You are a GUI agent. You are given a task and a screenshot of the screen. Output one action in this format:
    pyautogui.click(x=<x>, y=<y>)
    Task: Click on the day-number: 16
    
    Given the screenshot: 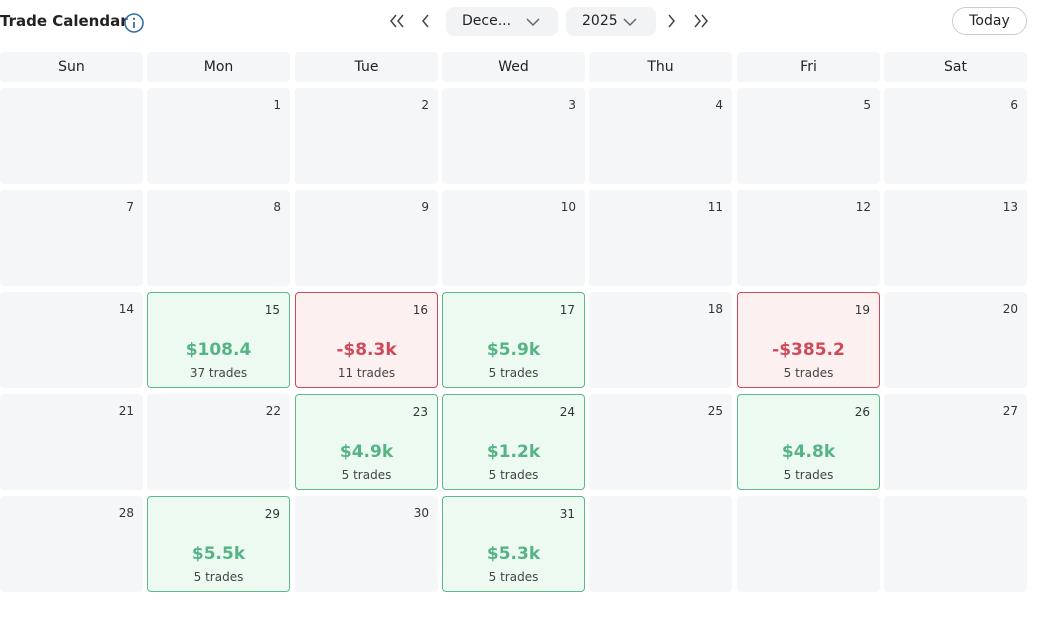 What is the action you would take?
    pyautogui.click(x=420, y=310)
    